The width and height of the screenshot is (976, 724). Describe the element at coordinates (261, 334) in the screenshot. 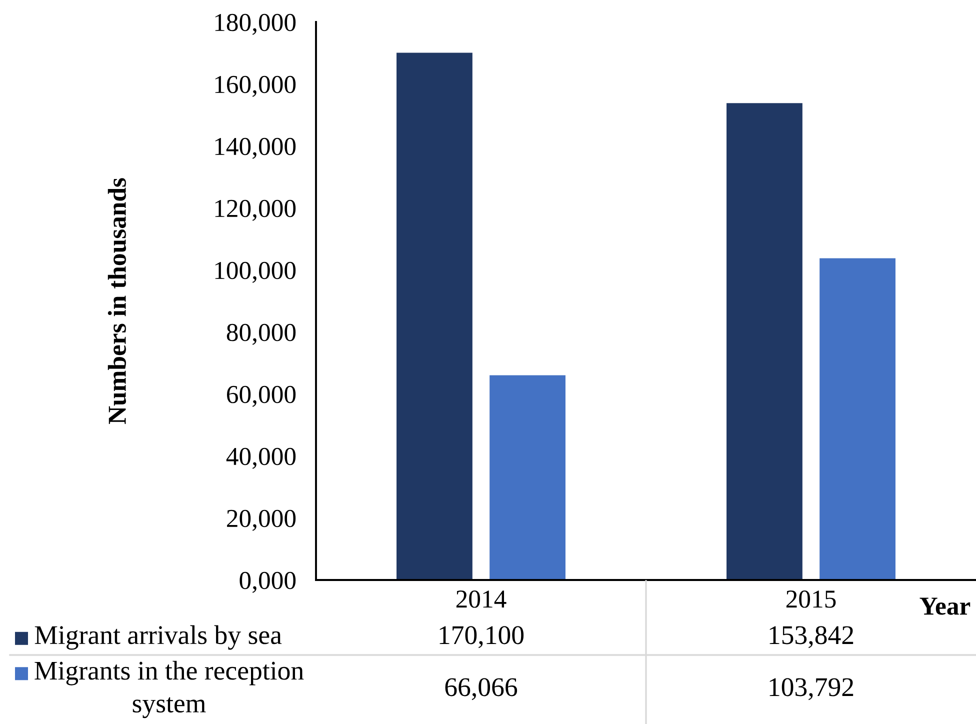

I see `y-tick-label: 80,000` at that location.